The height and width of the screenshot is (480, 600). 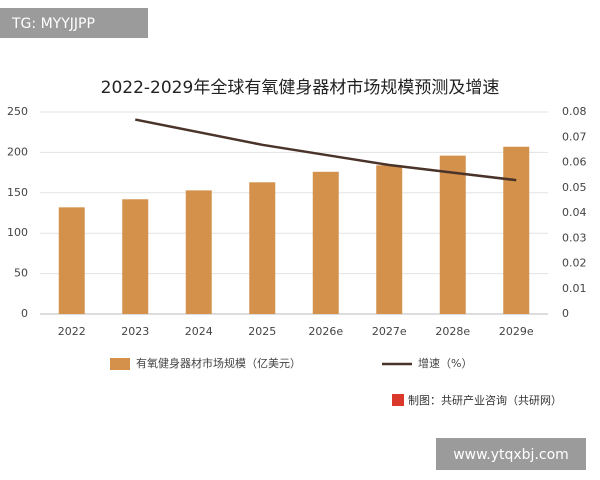 What do you see at coordinates (72, 331) in the screenshot?
I see `x-tick-label: 2022` at bounding box center [72, 331].